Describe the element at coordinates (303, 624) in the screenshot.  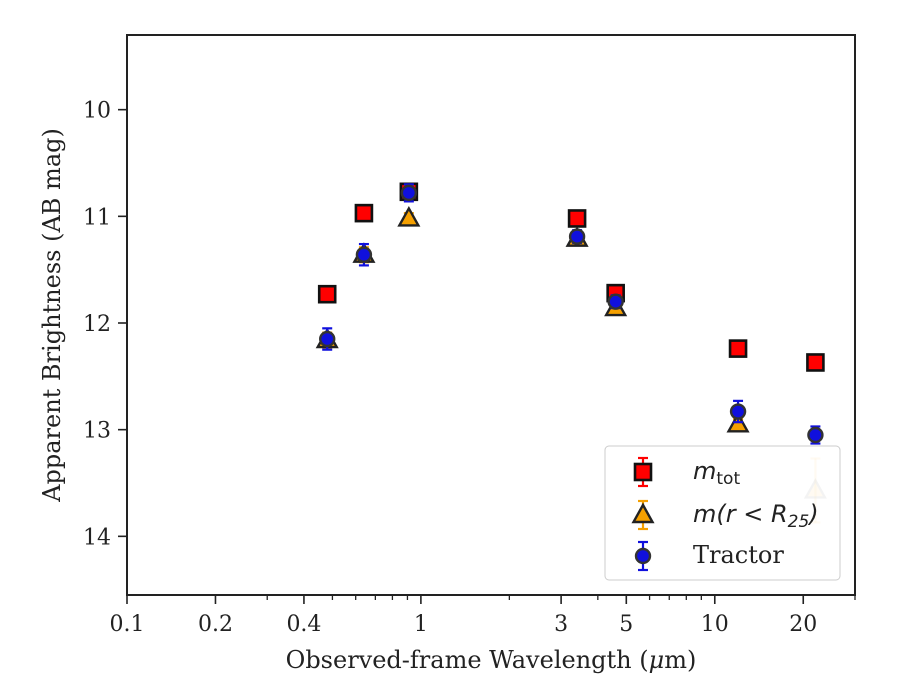
I see `x-tick-label: 0.4` at that location.